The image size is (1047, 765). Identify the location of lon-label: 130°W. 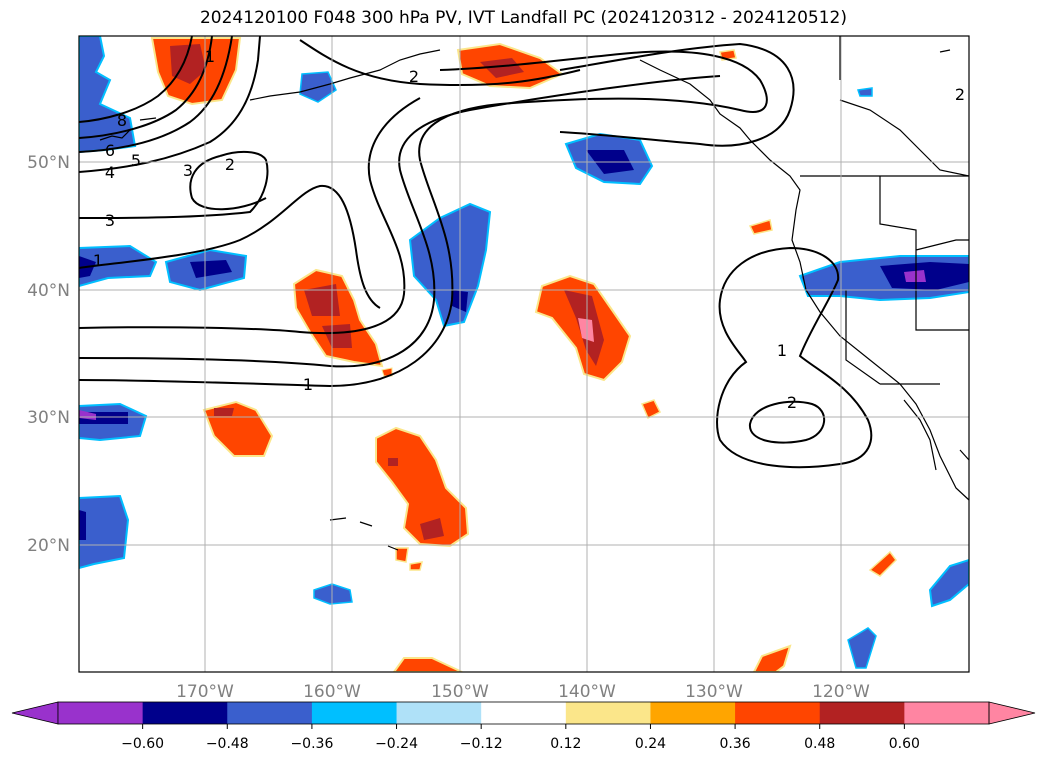
(714, 692).